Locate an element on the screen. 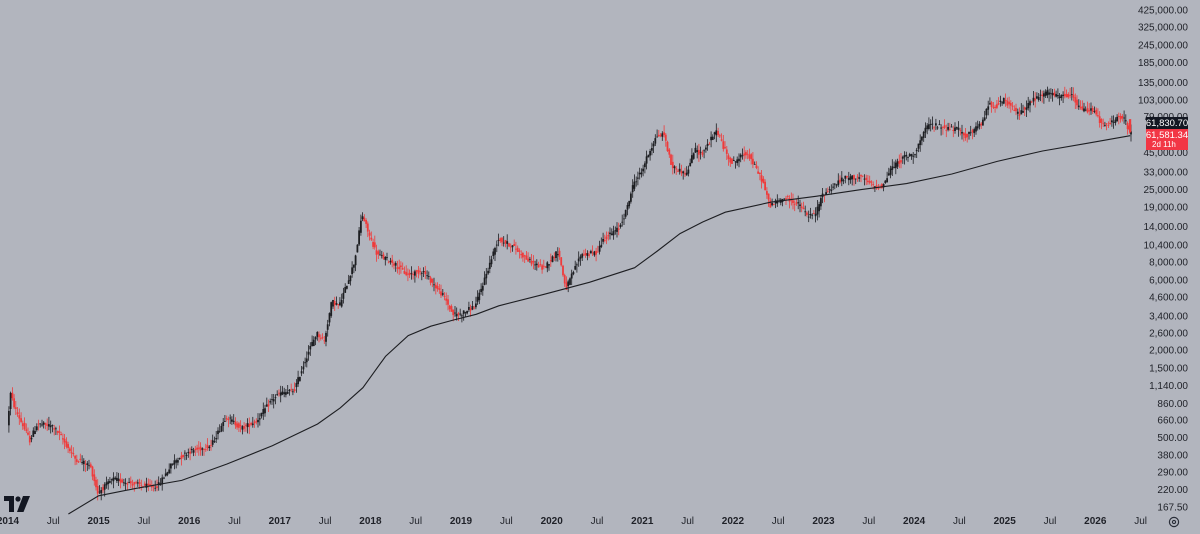 Image resolution: width=1200 pixels, height=534 pixels. price-tick-label: 33,000.00 is located at coordinates (1166, 173).